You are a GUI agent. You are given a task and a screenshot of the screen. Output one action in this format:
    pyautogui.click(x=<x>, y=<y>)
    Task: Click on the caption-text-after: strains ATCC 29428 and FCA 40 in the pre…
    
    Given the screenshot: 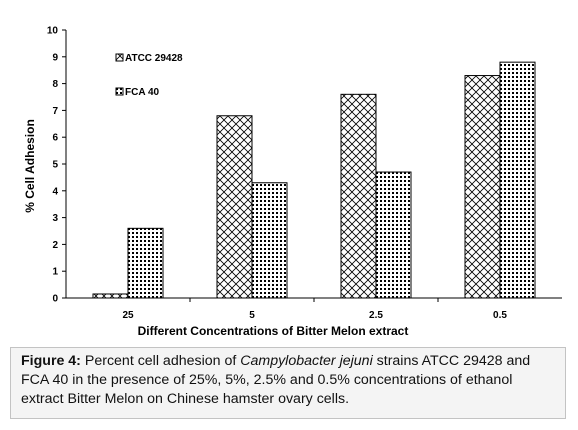 What is the action you would take?
    pyautogui.click(x=276, y=380)
    